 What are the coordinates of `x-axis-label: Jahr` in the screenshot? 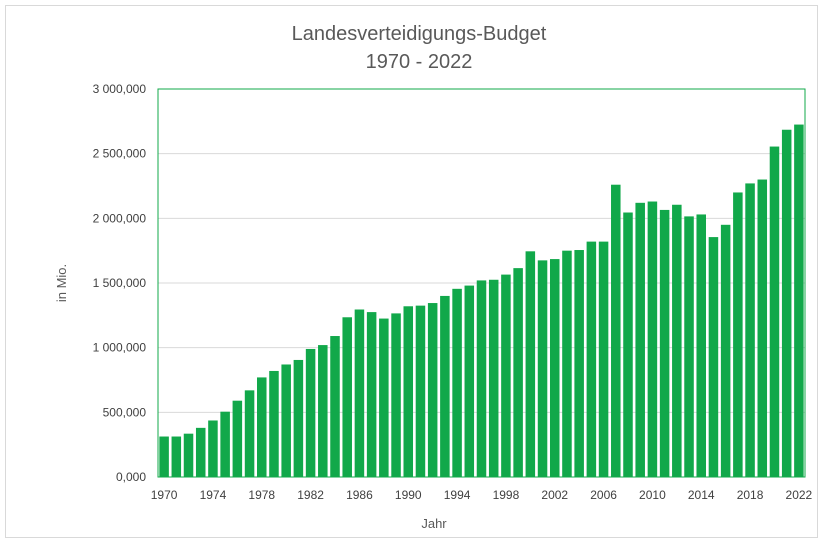 It's located at (434, 523).